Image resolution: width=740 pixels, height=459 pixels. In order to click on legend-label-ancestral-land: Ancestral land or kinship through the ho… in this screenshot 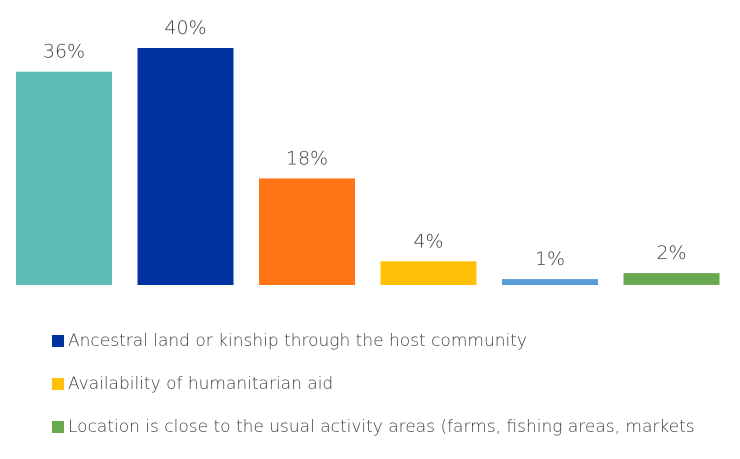, I will do `click(297, 341)`.